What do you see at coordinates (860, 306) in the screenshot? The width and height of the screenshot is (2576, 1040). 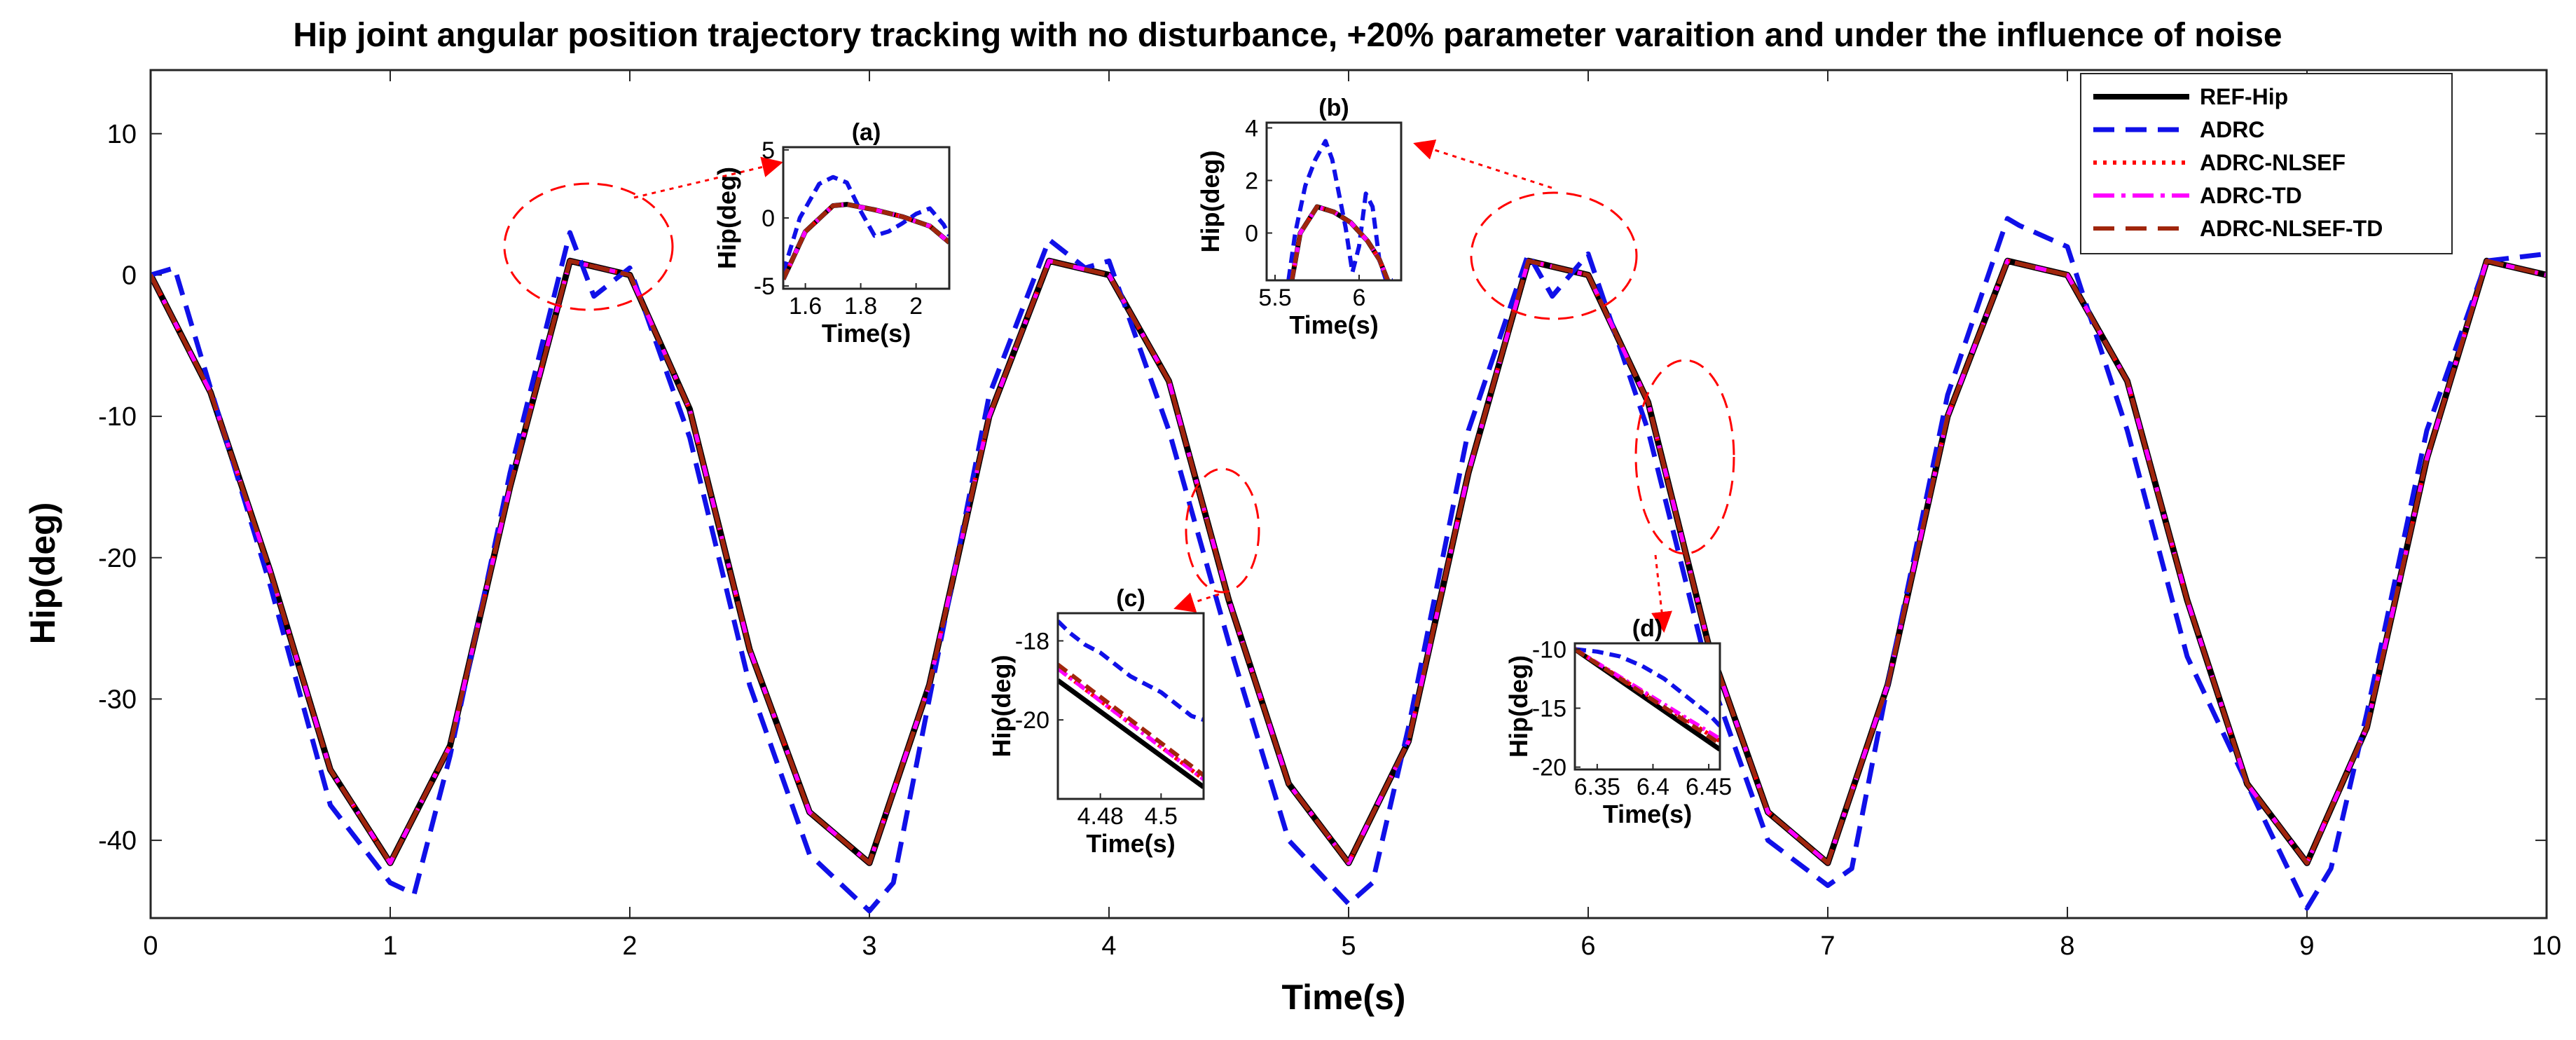 I see `inset-x-tick-label: 1.8` at bounding box center [860, 306].